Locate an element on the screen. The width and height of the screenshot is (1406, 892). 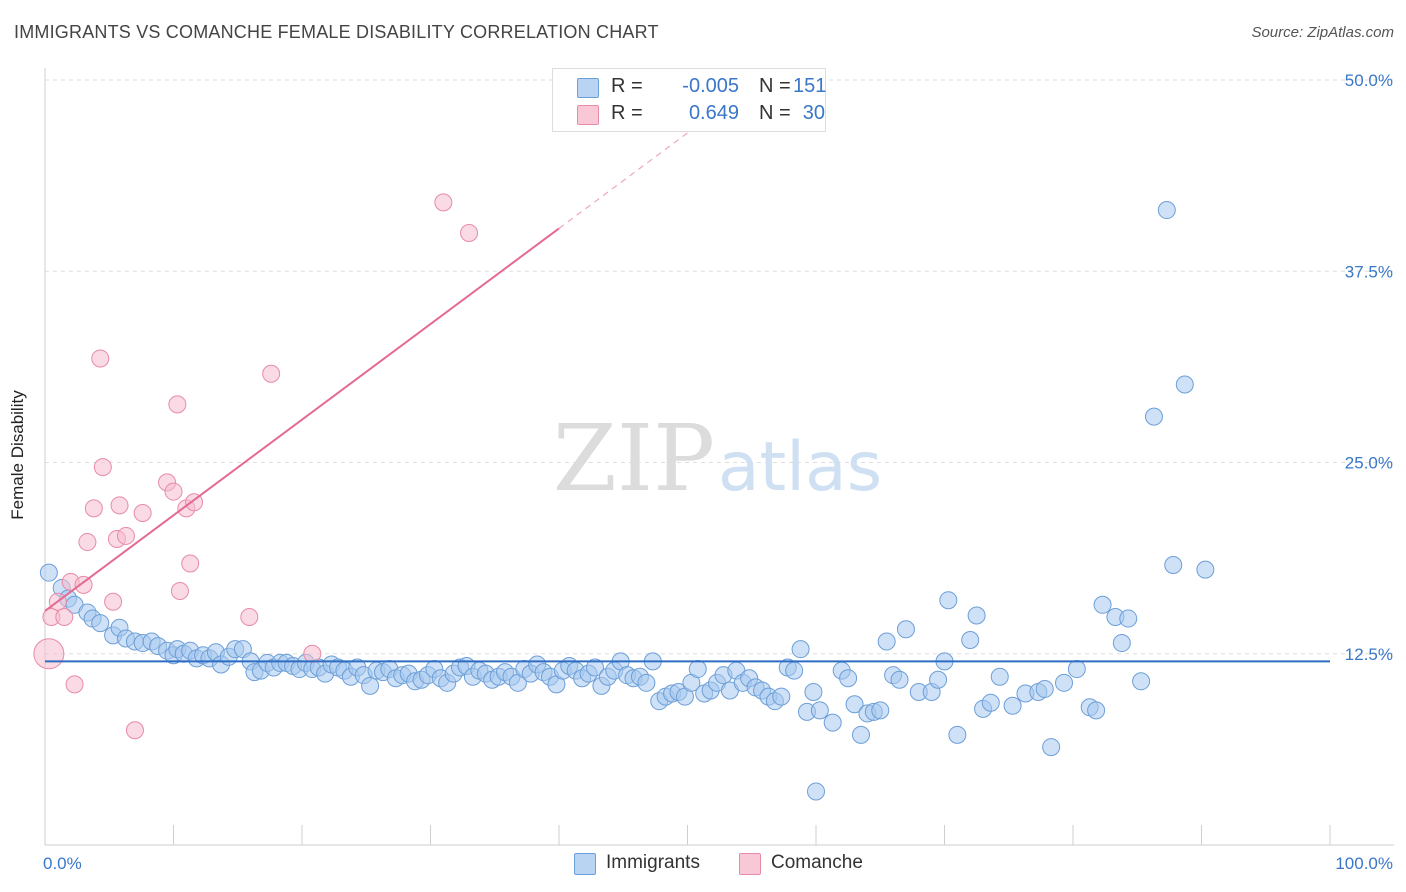
x-tick-label: 100.0% is located at coordinates (1364, 863).